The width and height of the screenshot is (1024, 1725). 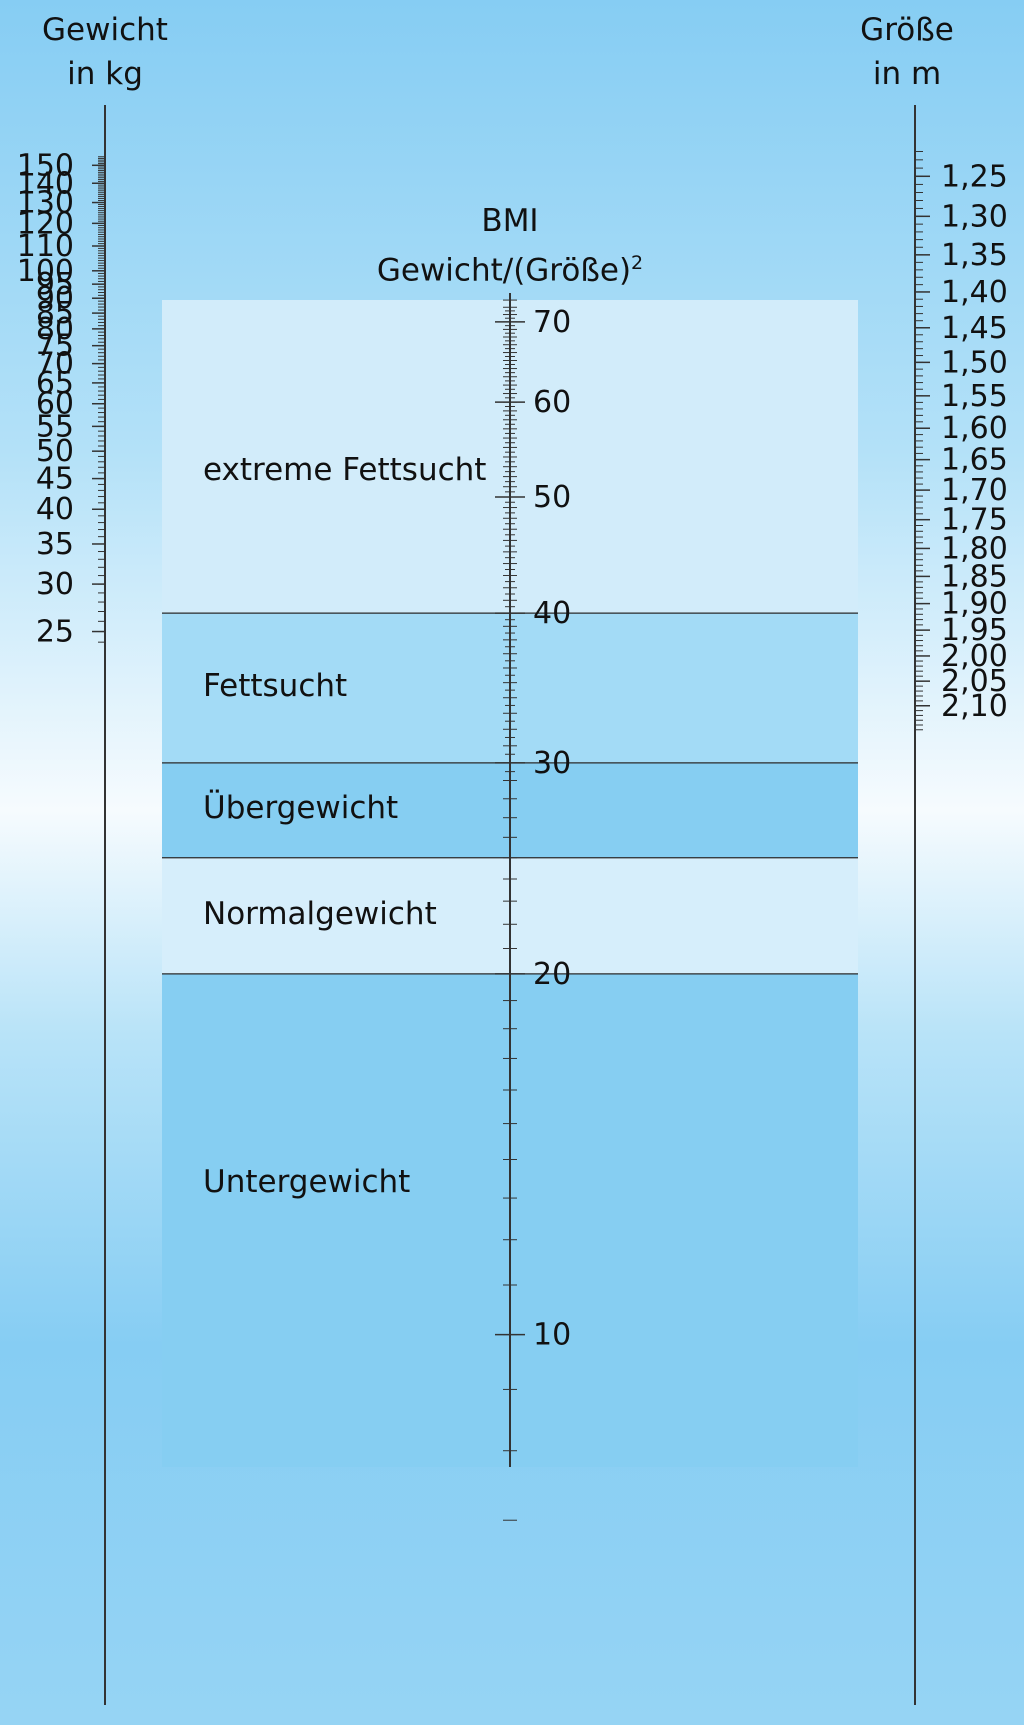 I want to click on height-tick-label: 1,55, so click(x=974, y=396).